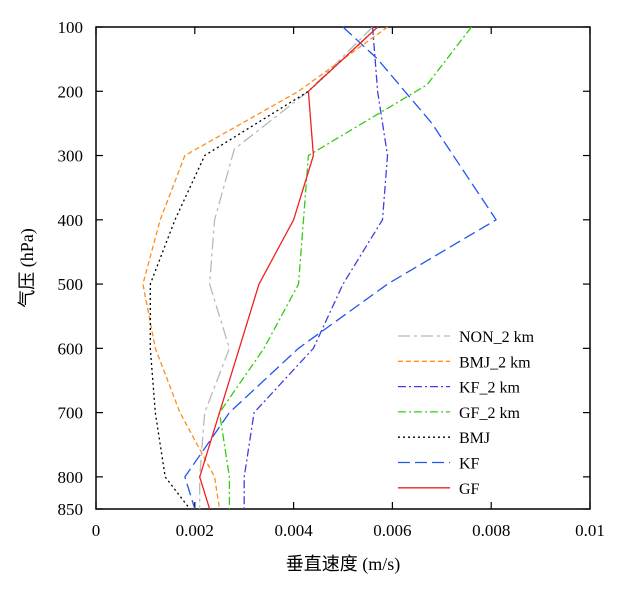 This screenshot has height=589, width=634. What do you see at coordinates (71, 91) in the screenshot?
I see `y-tick-label: 200` at bounding box center [71, 91].